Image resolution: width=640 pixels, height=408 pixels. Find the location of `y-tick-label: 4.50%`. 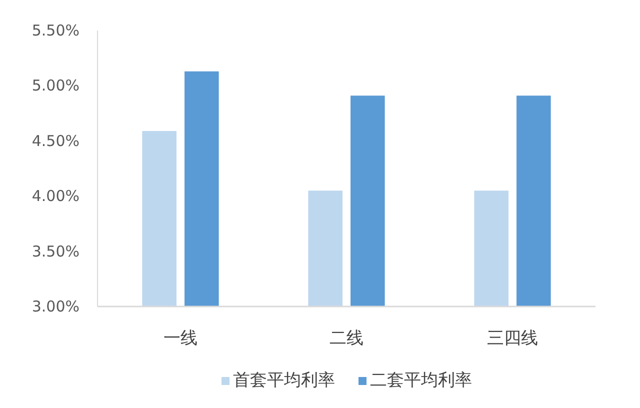

y-tick-label: 4.50% is located at coordinates (56, 141).